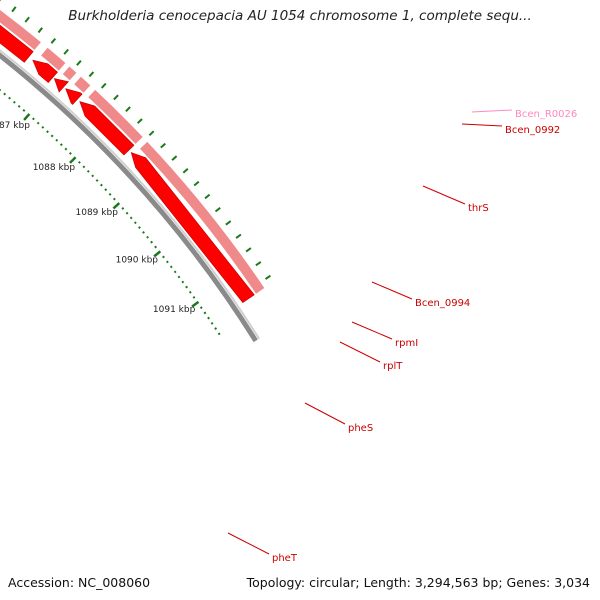  What do you see at coordinates (192, 228) in the screenshot?
I see `gene-feature-pheT` at bounding box center [192, 228].